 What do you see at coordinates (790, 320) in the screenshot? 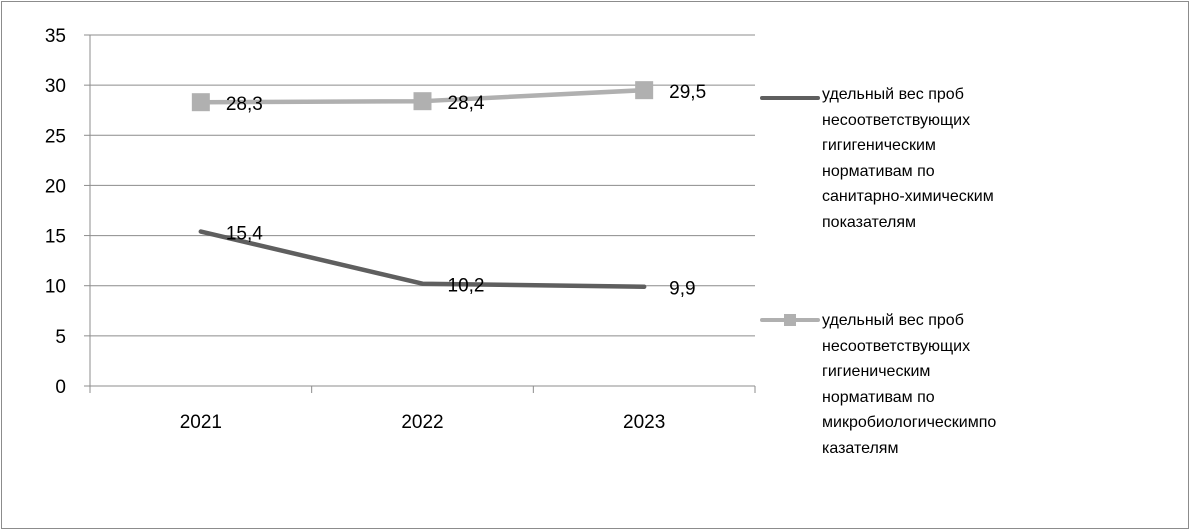
I see `legend-swatch-gray-square` at bounding box center [790, 320].